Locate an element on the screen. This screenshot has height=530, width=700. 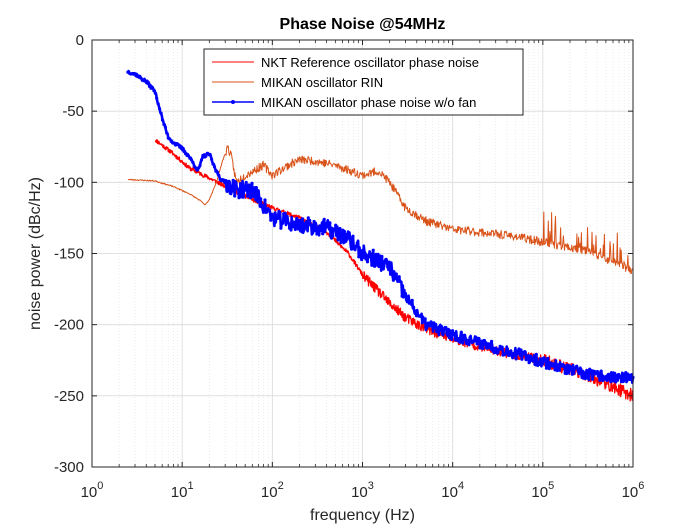
y-tick-label: 0 is located at coordinates (80, 40).